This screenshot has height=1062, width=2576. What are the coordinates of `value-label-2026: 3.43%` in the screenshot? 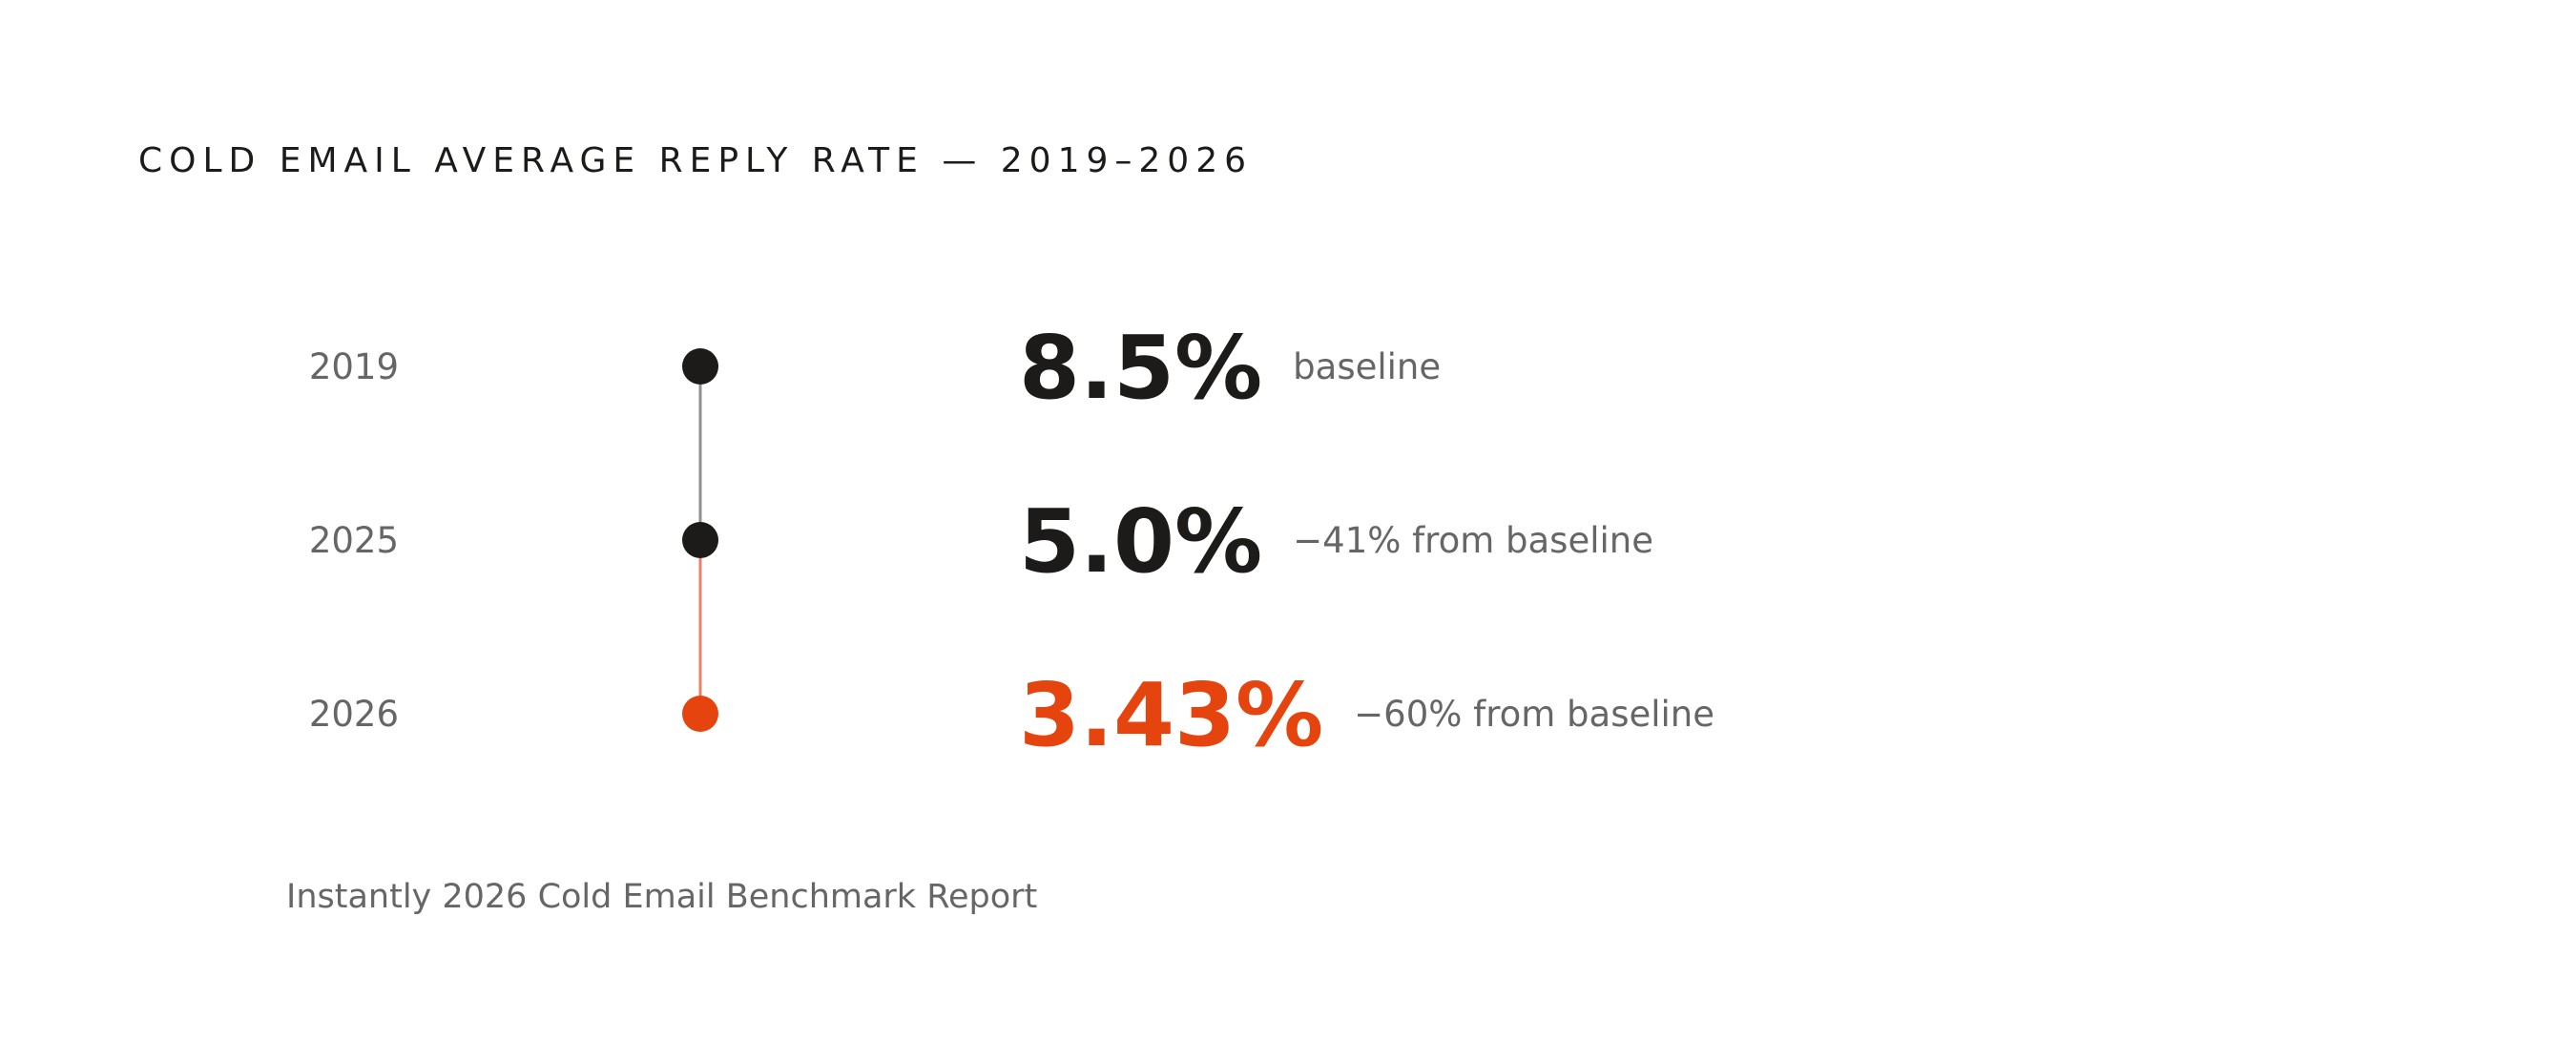 It's located at (1171, 715).